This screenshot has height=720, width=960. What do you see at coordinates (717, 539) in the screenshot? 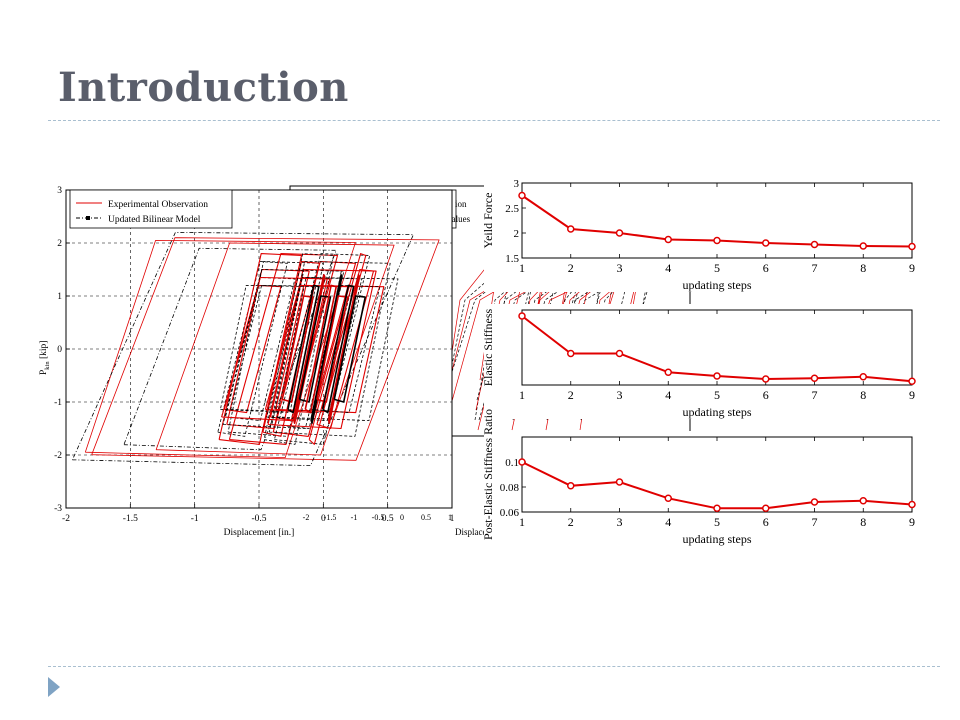
I see `post-elastic-ratio-x-axis-label: updating steps` at bounding box center [717, 539].